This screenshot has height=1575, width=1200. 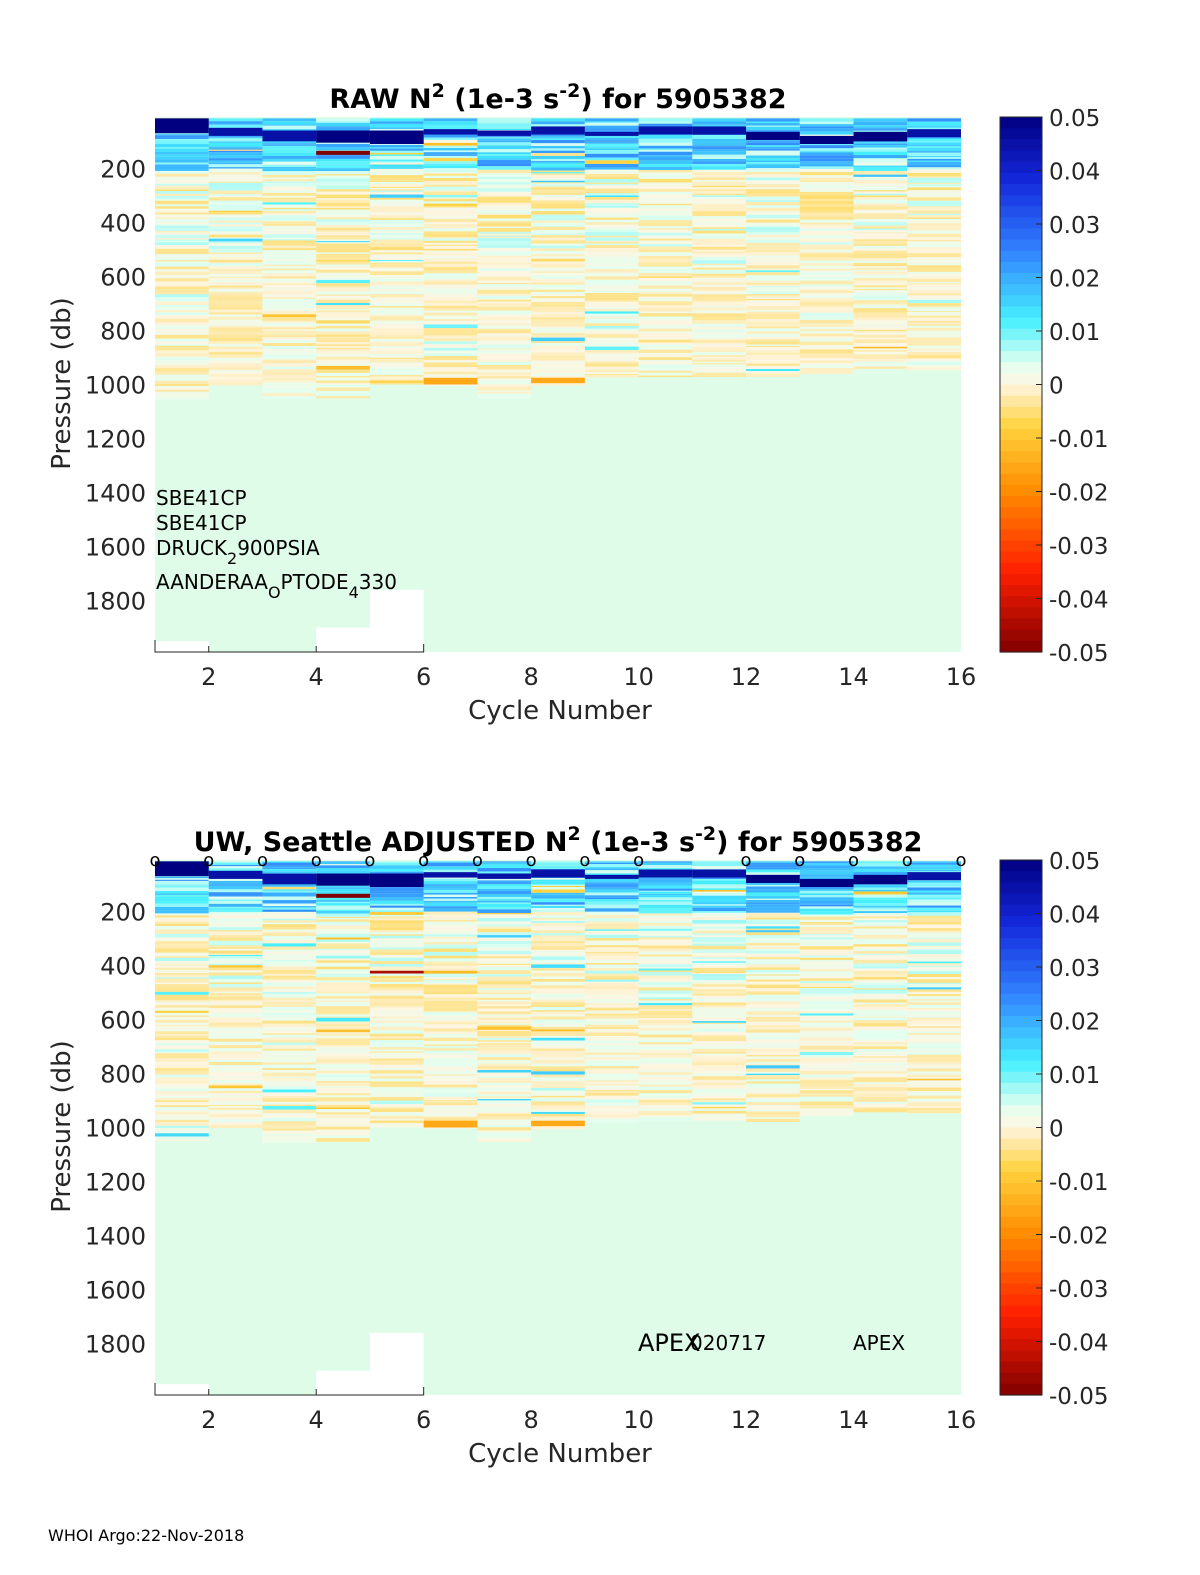 I want to click on colorbar-segment, so click(x=1021, y=1356).